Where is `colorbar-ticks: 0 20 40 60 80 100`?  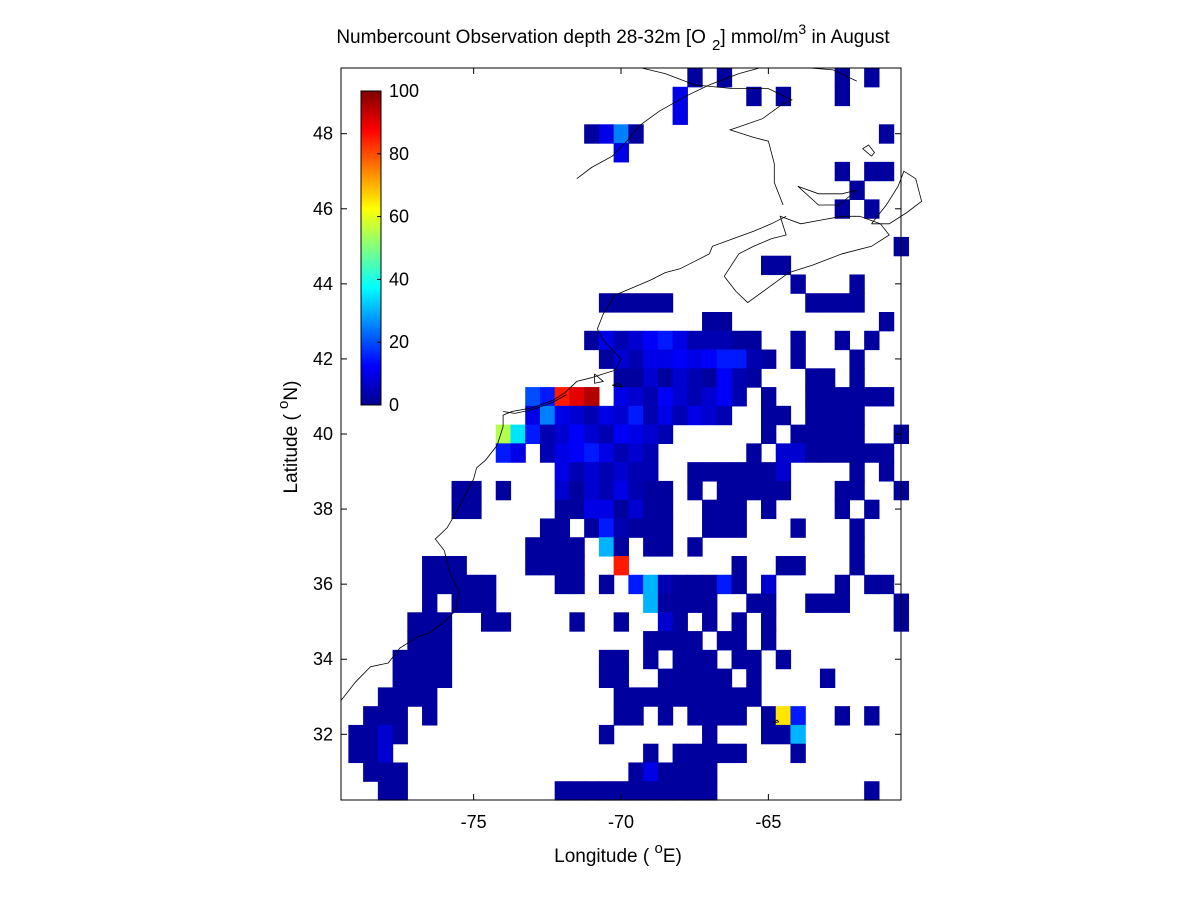
colorbar-ticks: 0 20 40 60 80 100 is located at coordinates (398, 248).